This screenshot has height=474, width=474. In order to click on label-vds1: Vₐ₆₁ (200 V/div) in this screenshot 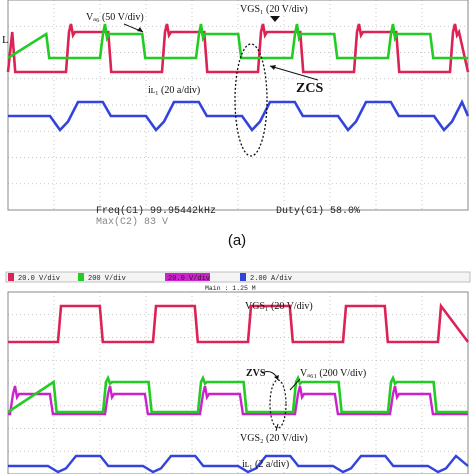, I will do `click(333, 373)`.